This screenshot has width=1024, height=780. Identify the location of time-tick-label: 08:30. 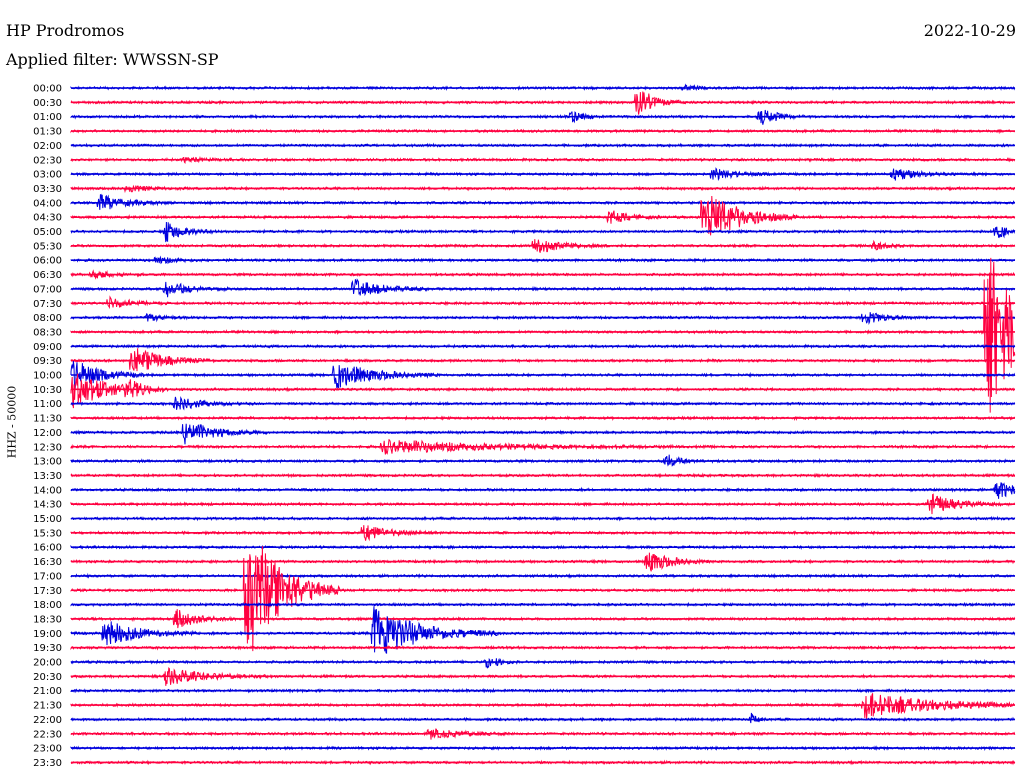
(47, 332).